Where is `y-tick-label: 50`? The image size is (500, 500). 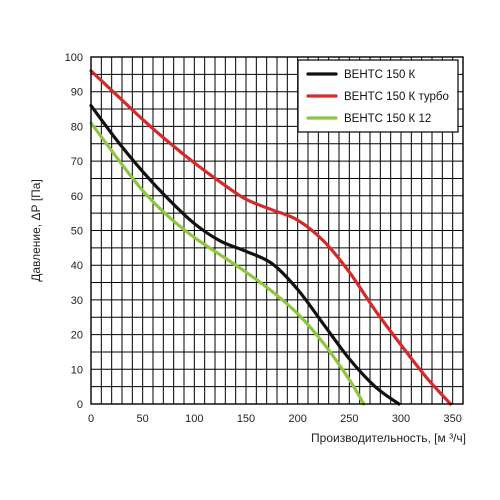 y-tick-label: 50 is located at coordinates (77, 232).